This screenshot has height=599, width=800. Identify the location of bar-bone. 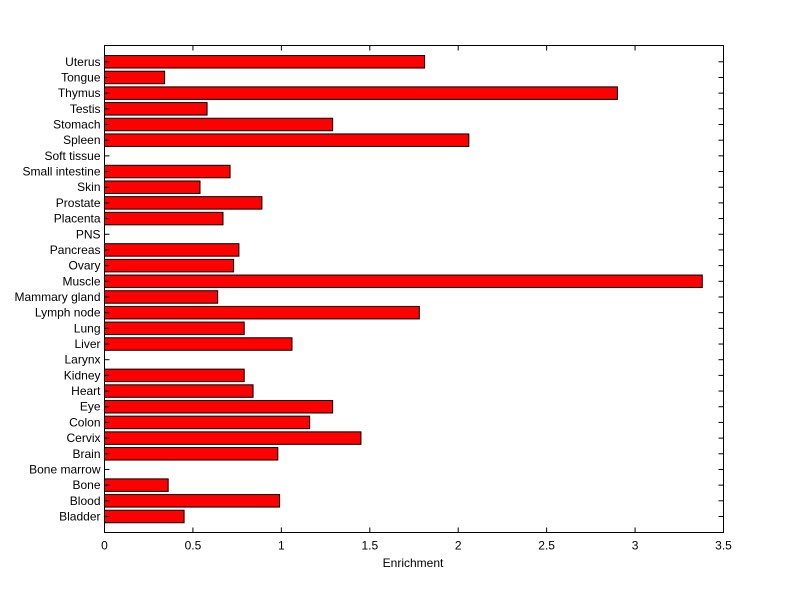
(136, 485).